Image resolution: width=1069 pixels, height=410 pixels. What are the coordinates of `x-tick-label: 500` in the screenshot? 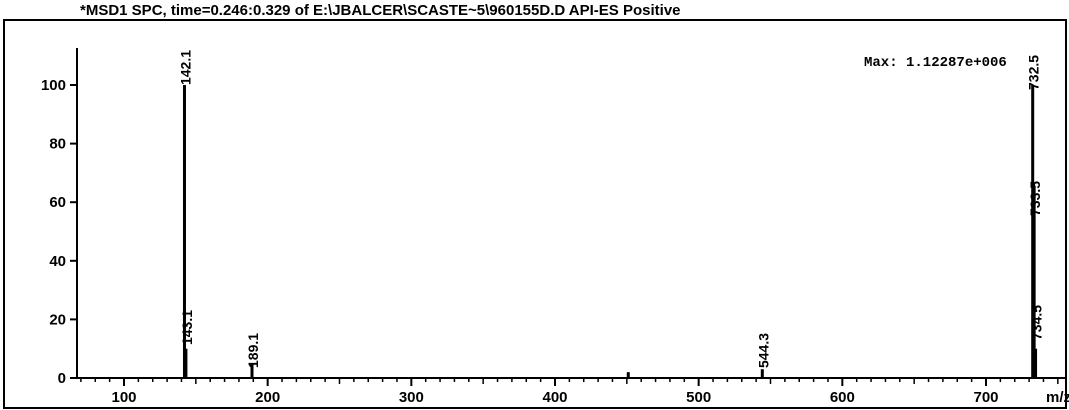 It's located at (698, 397).